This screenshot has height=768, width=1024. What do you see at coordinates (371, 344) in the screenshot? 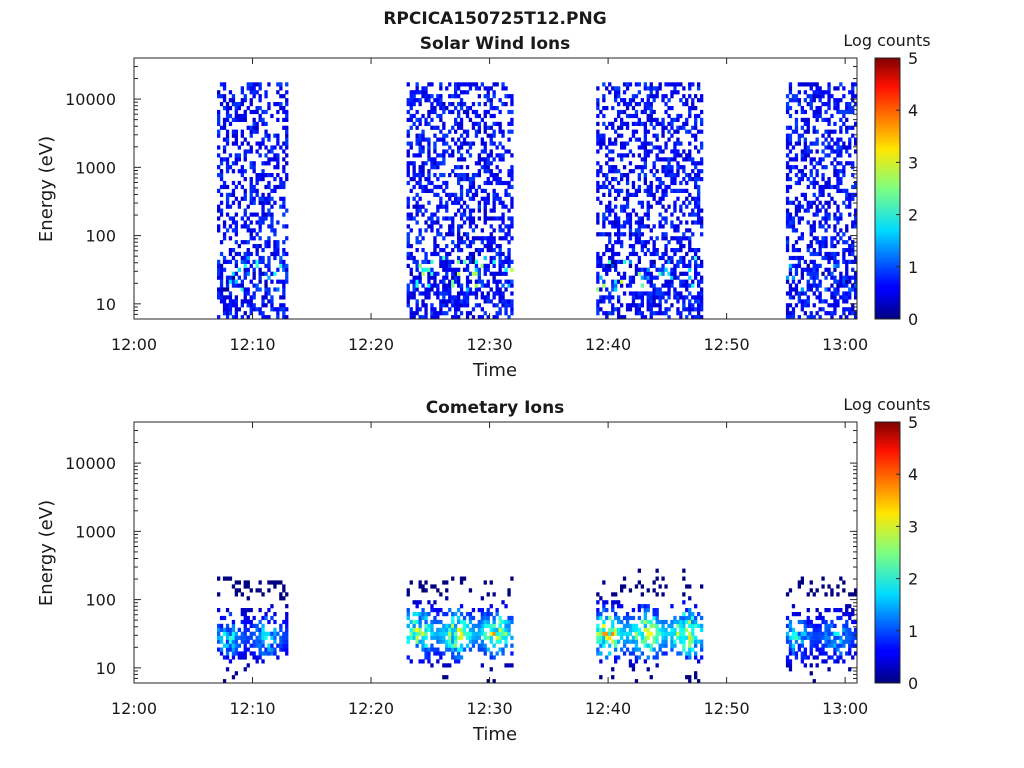
I see `x-tick-label: 12:20` at bounding box center [371, 344].